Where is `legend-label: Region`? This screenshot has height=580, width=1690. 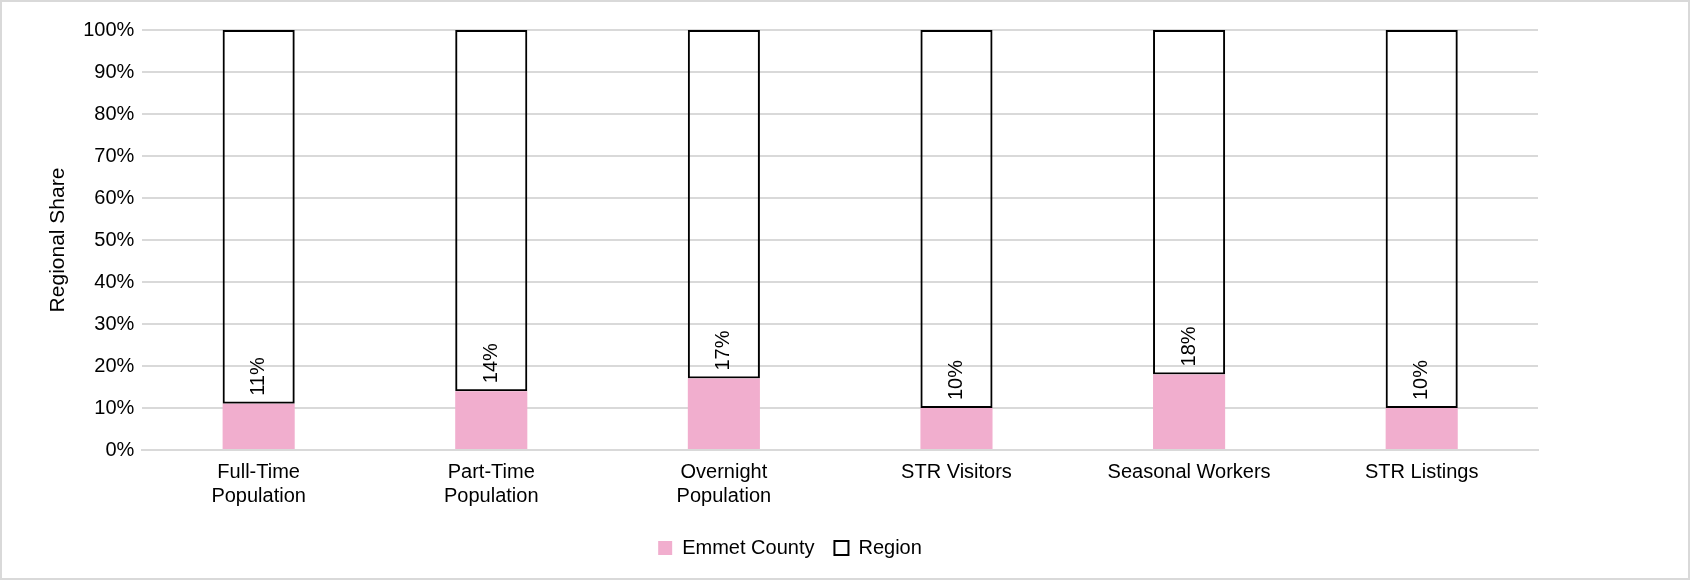 legend-label: Region is located at coordinates (890, 546).